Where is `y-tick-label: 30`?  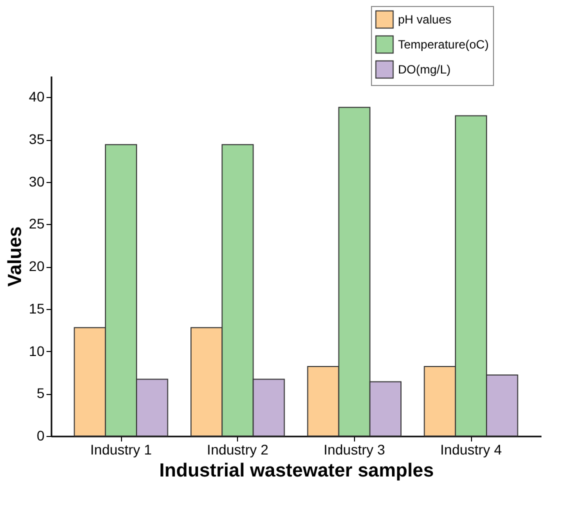 y-tick-label: 30 is located at coordinates (36, 181).